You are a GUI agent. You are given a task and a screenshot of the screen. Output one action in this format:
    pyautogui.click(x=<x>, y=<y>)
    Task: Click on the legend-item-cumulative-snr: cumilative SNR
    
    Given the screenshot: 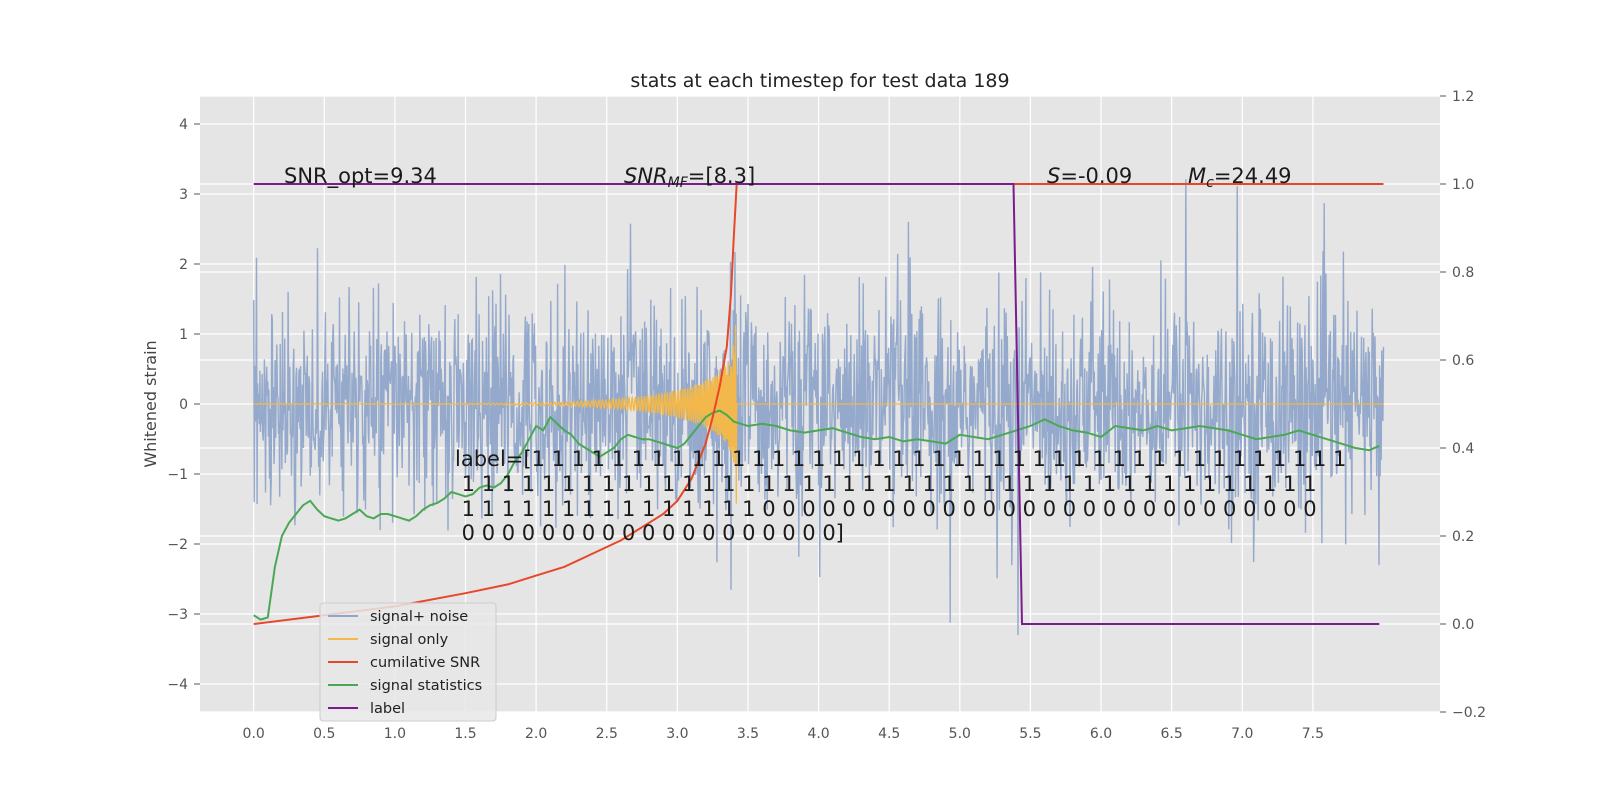 What is the action you would take?
    pyautogui.click(x=404, y=663)
    